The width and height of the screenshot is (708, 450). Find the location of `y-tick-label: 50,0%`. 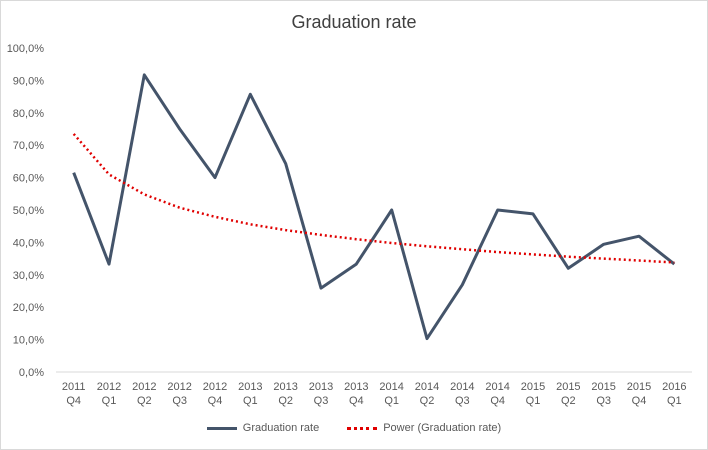

y-tick-label: 50,0% is located at coordinates (28, 211).